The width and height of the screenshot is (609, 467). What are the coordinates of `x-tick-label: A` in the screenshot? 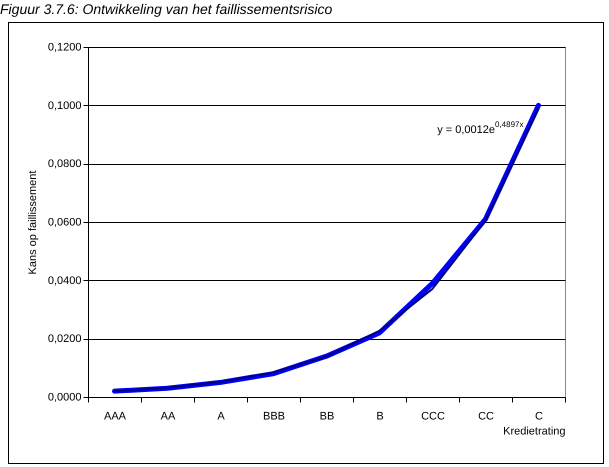 It's located at (221, 416).